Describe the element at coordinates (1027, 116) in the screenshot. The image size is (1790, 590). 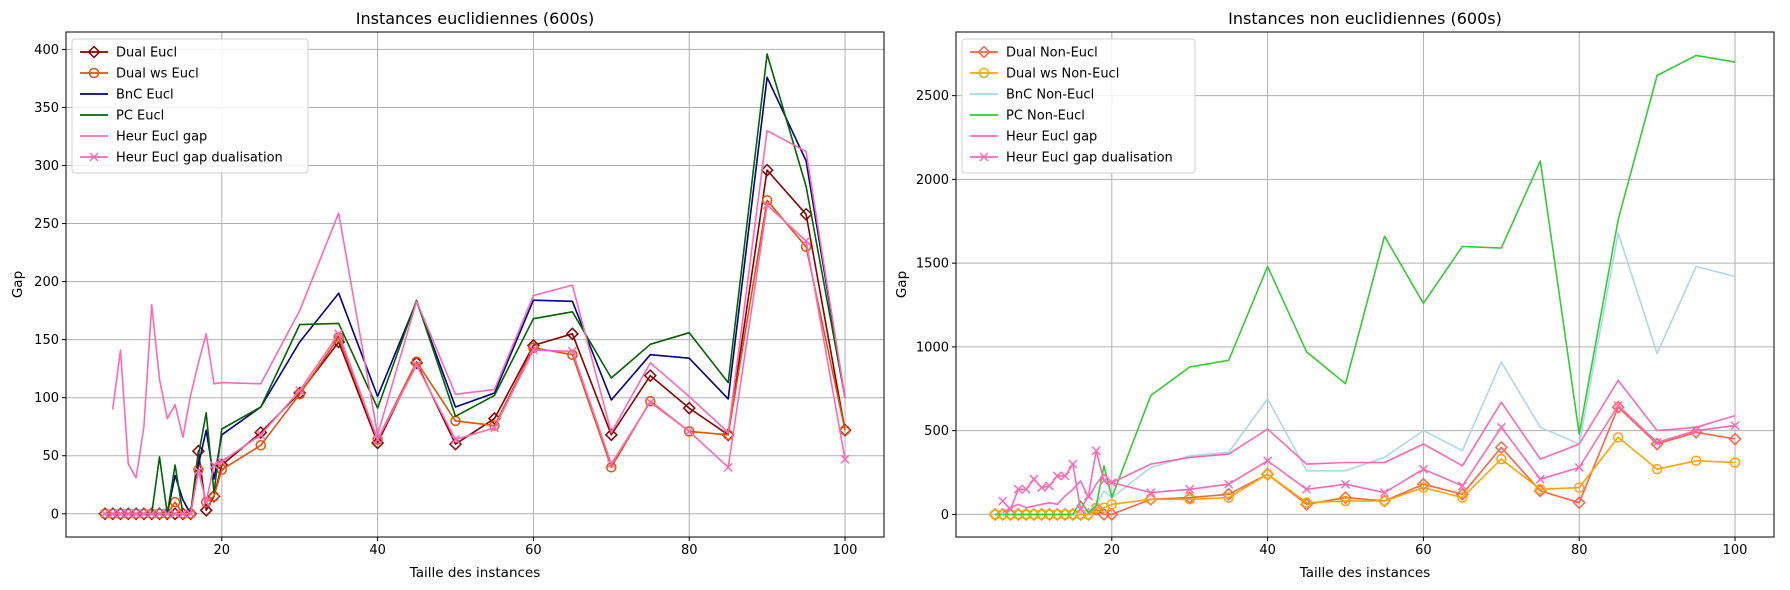
I see `legend-item: PC Non-Eucl` at that location.